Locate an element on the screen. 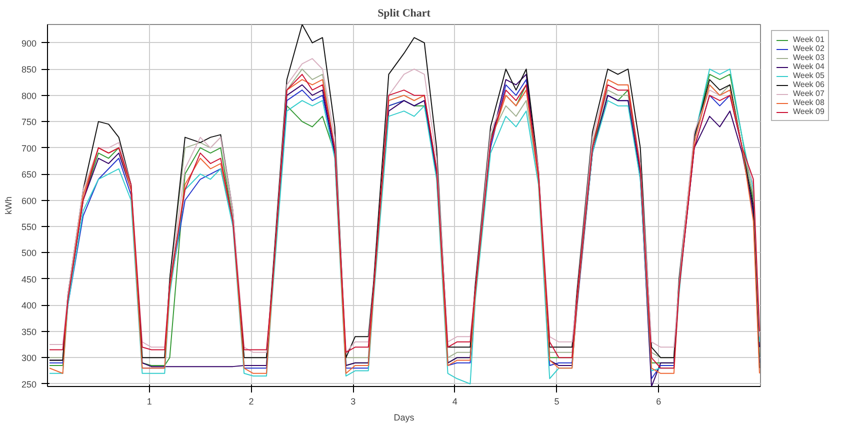  legend-label: Week 09 is located at coordinates (808, 111).